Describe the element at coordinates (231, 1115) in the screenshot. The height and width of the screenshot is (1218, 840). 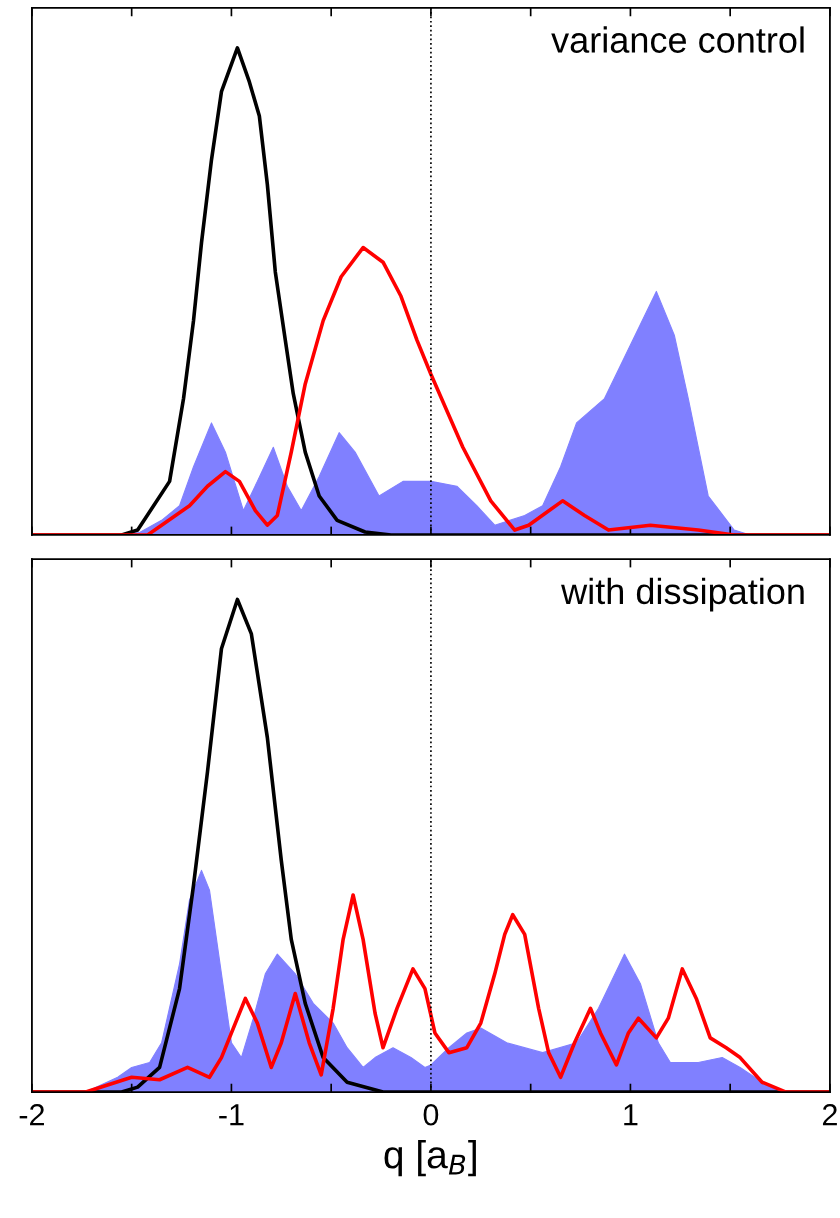
I see `x-tick-label: -1` at that location.